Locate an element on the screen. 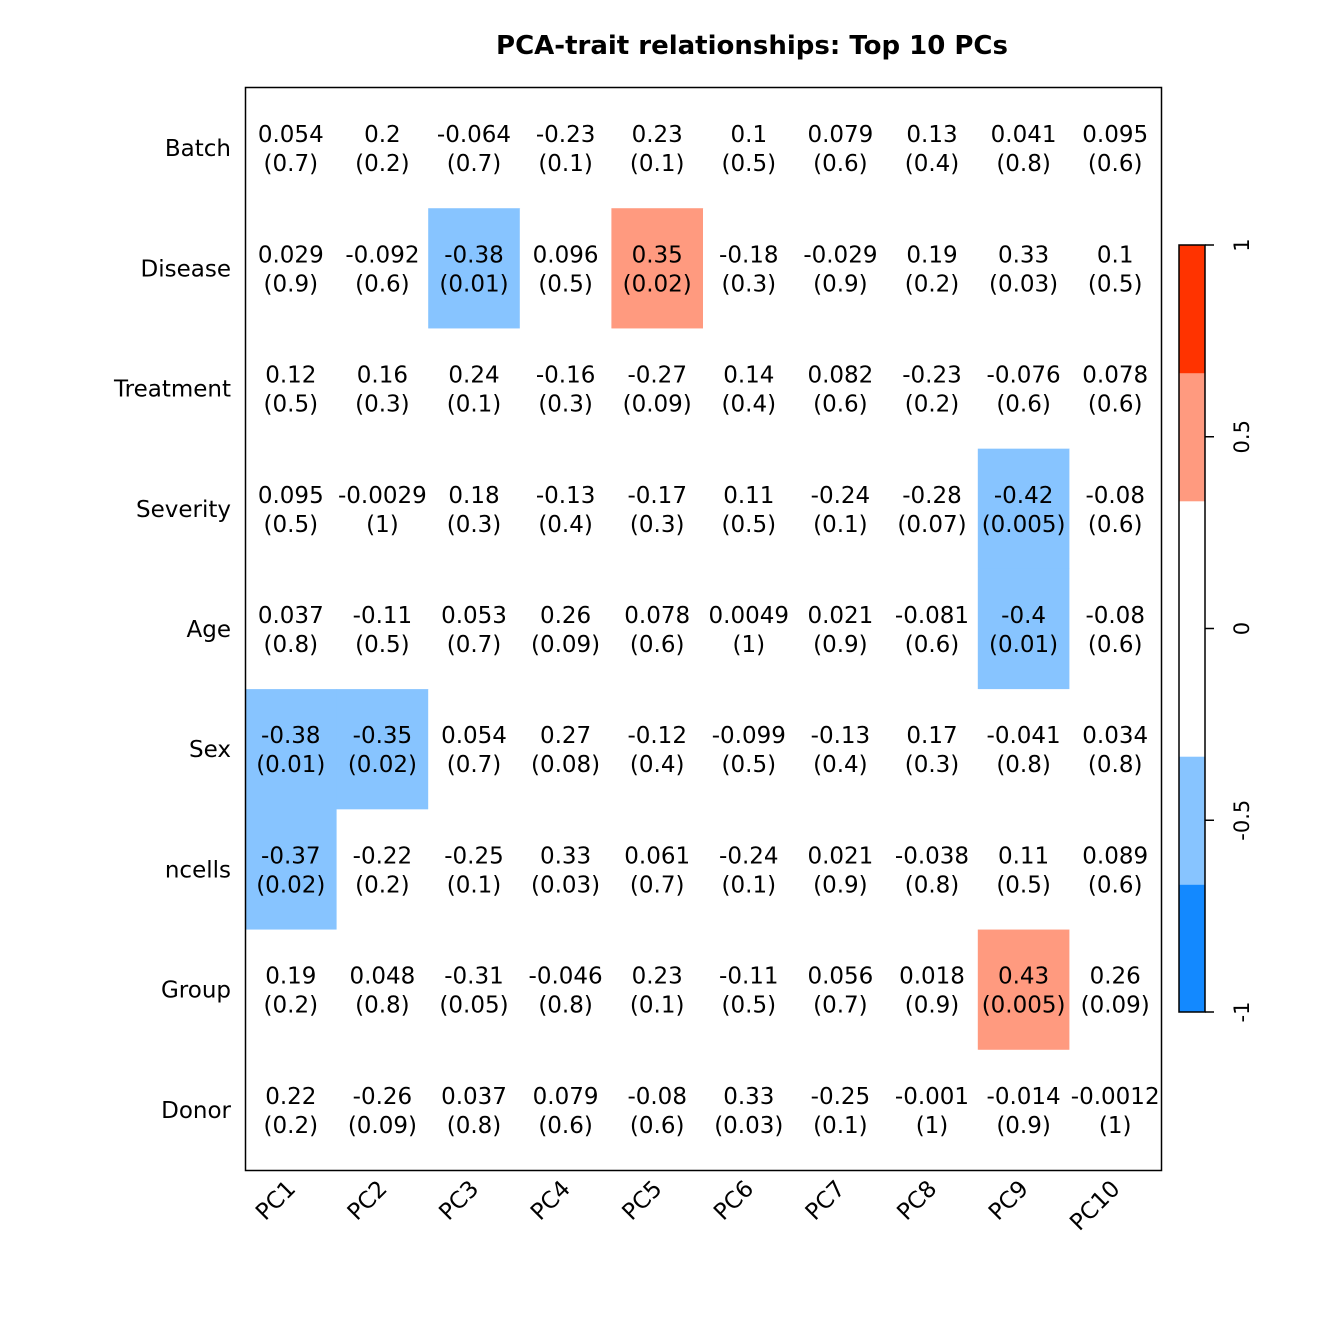 Image resolution: width=1344 pixels, height=1344 pixels. row-label-disease: Disease is located at coordinates (186, 269).